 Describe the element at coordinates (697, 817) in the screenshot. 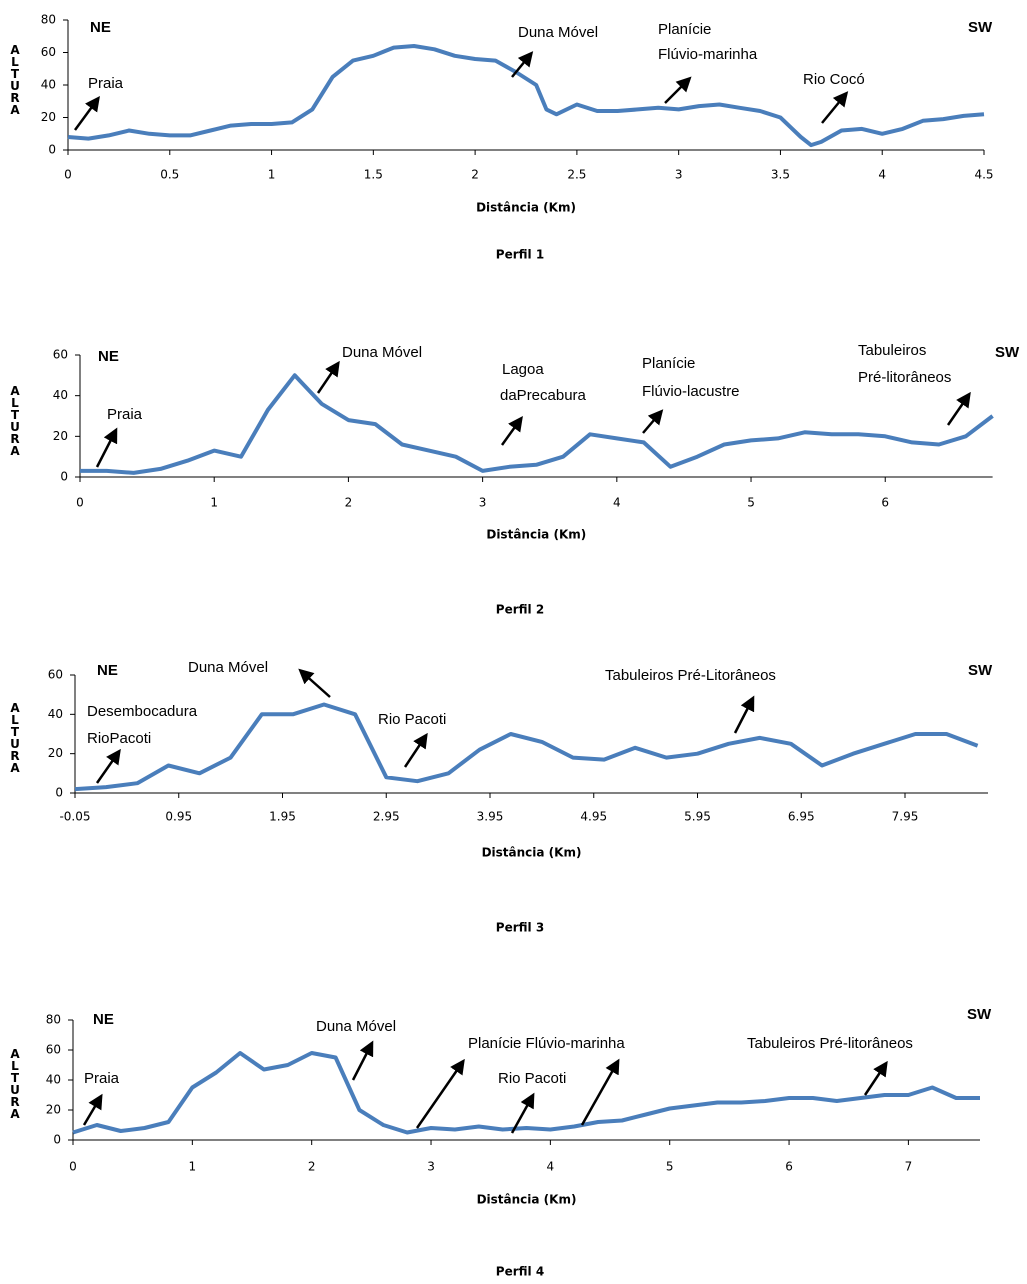

I see `x-tick-label: 5.95` at that location.